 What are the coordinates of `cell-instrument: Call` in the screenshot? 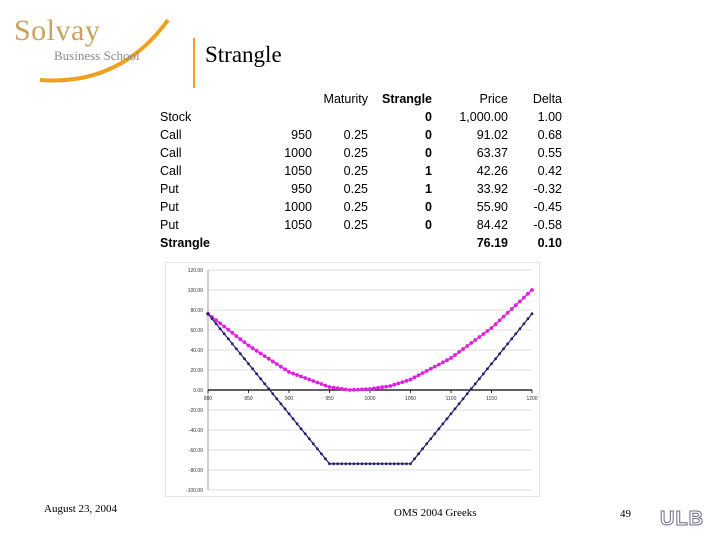 It's located at (171, 153).